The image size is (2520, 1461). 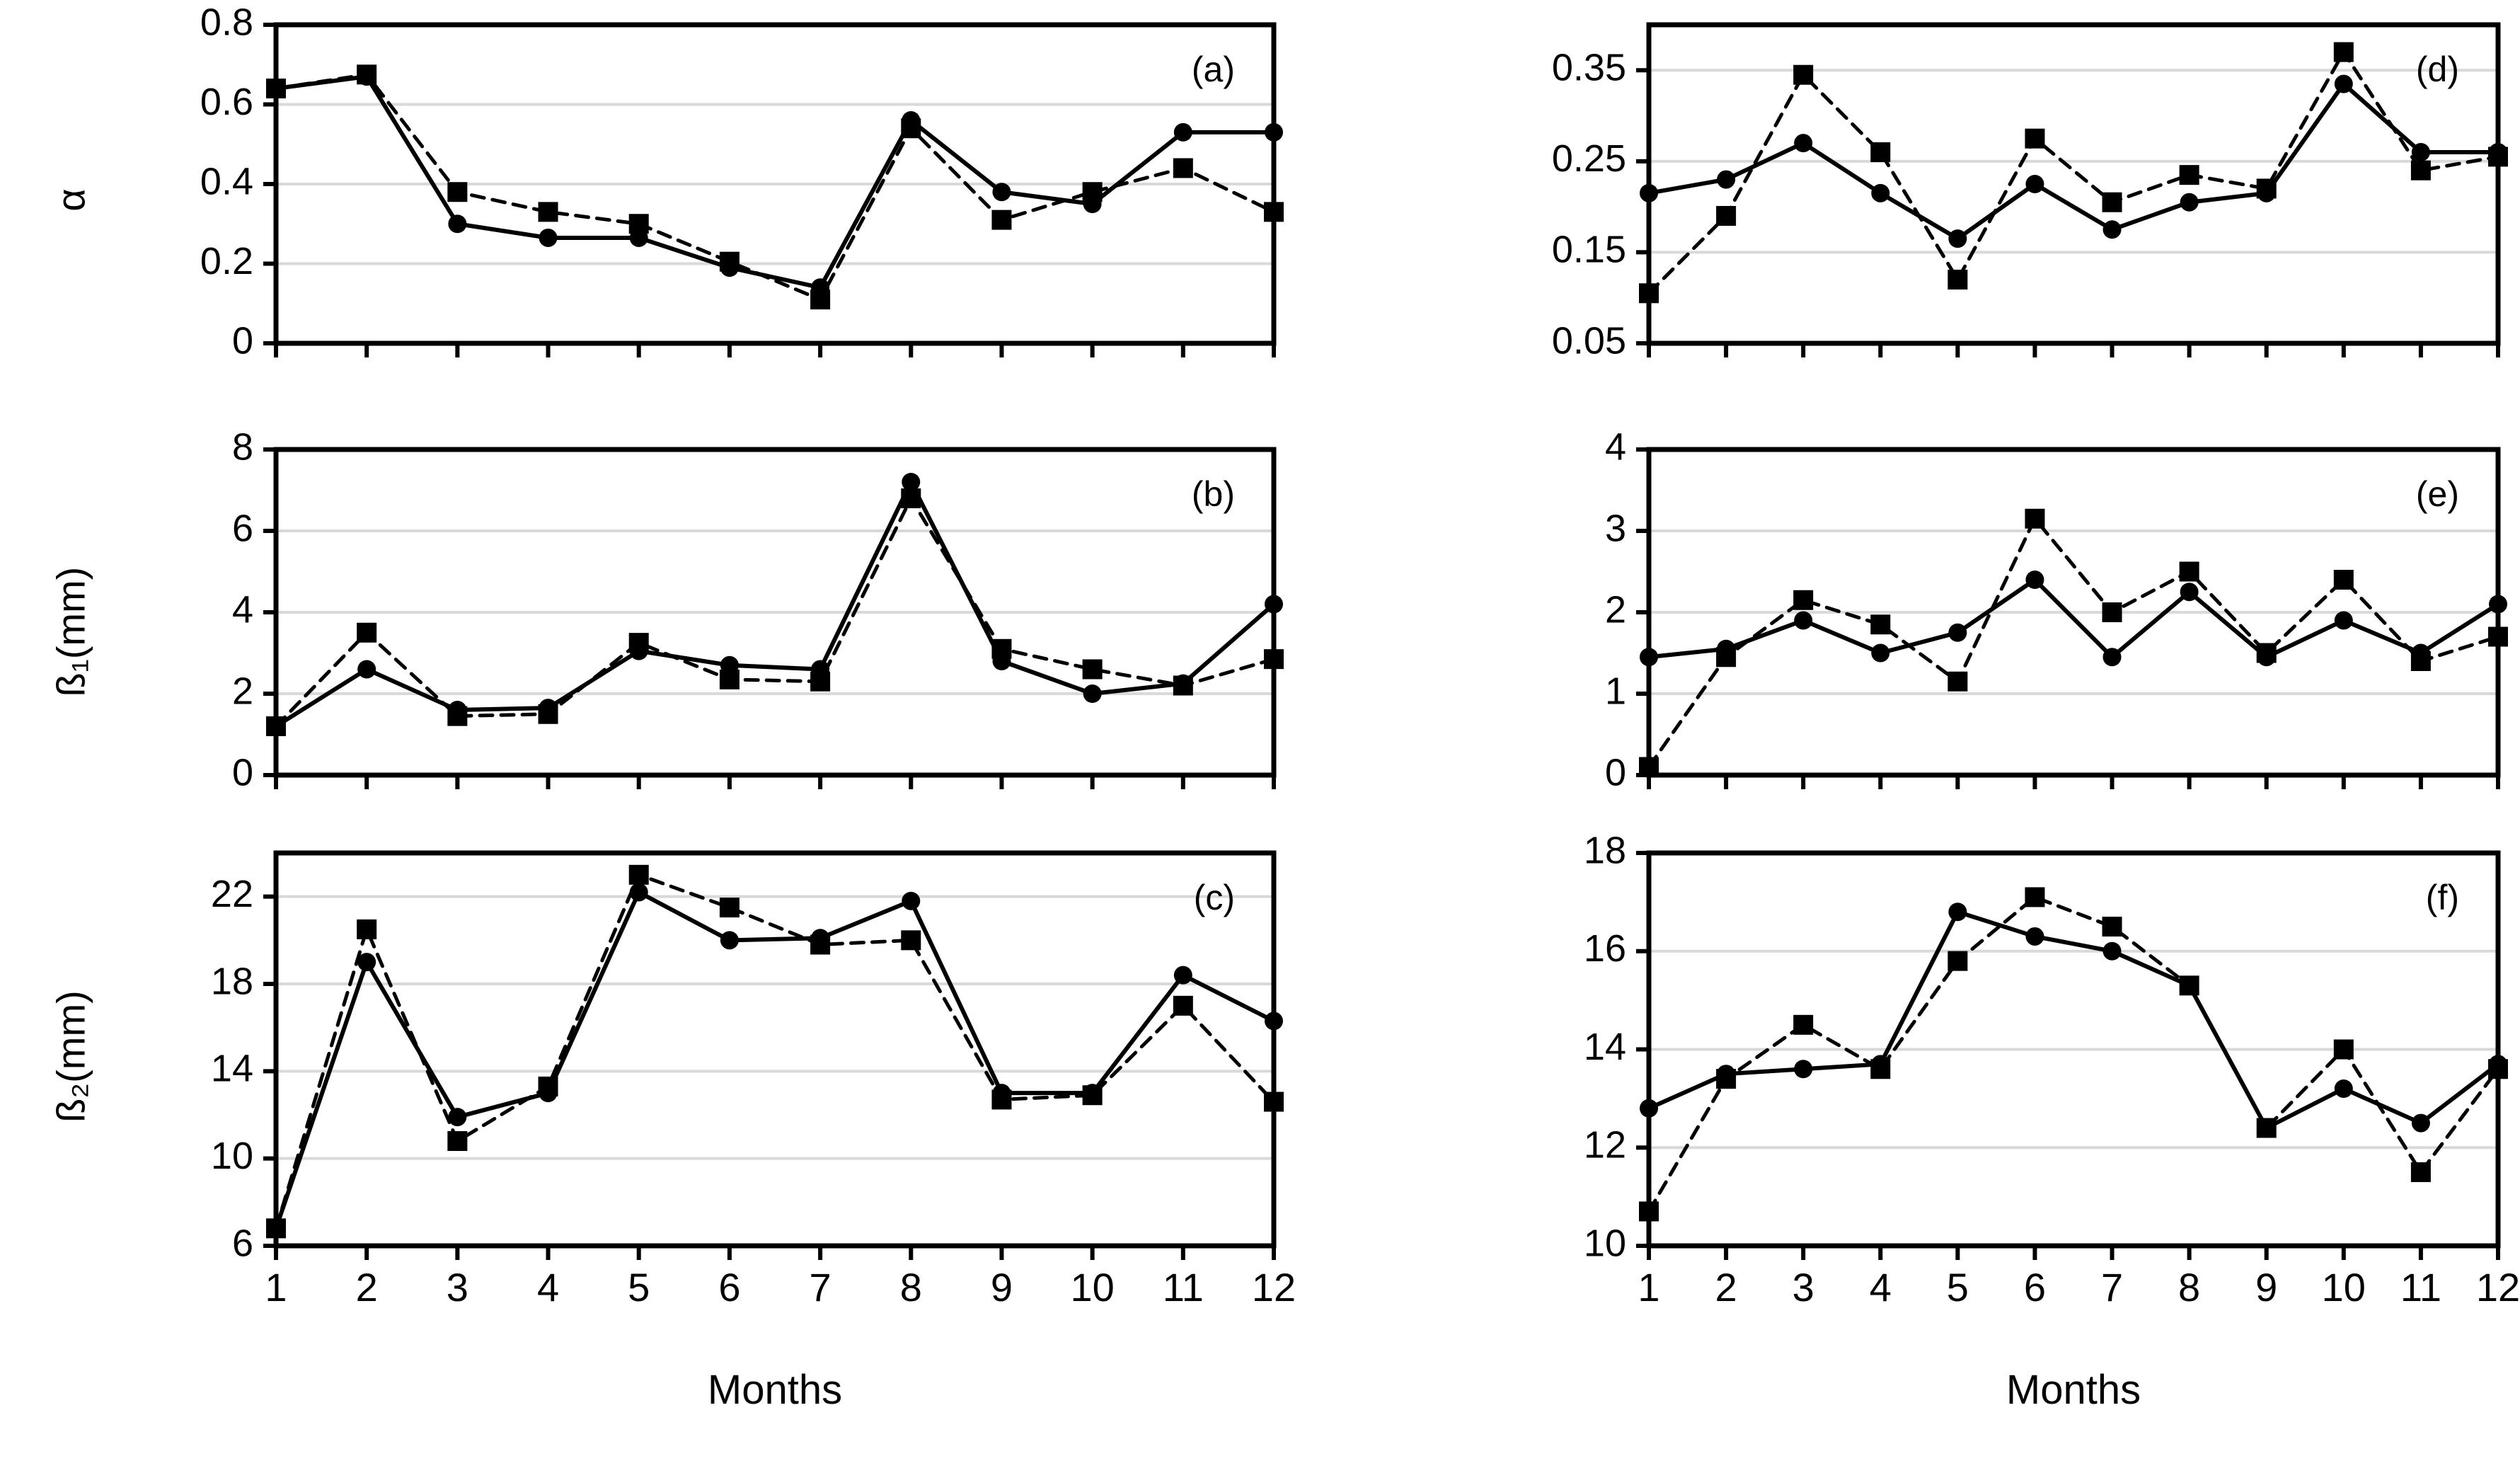 I want to click on chart-f: 10 12 14 16 18 1 2 3 4 5 6 7 8 9 10 11 12 (f), so click(x=2003, y=1086).